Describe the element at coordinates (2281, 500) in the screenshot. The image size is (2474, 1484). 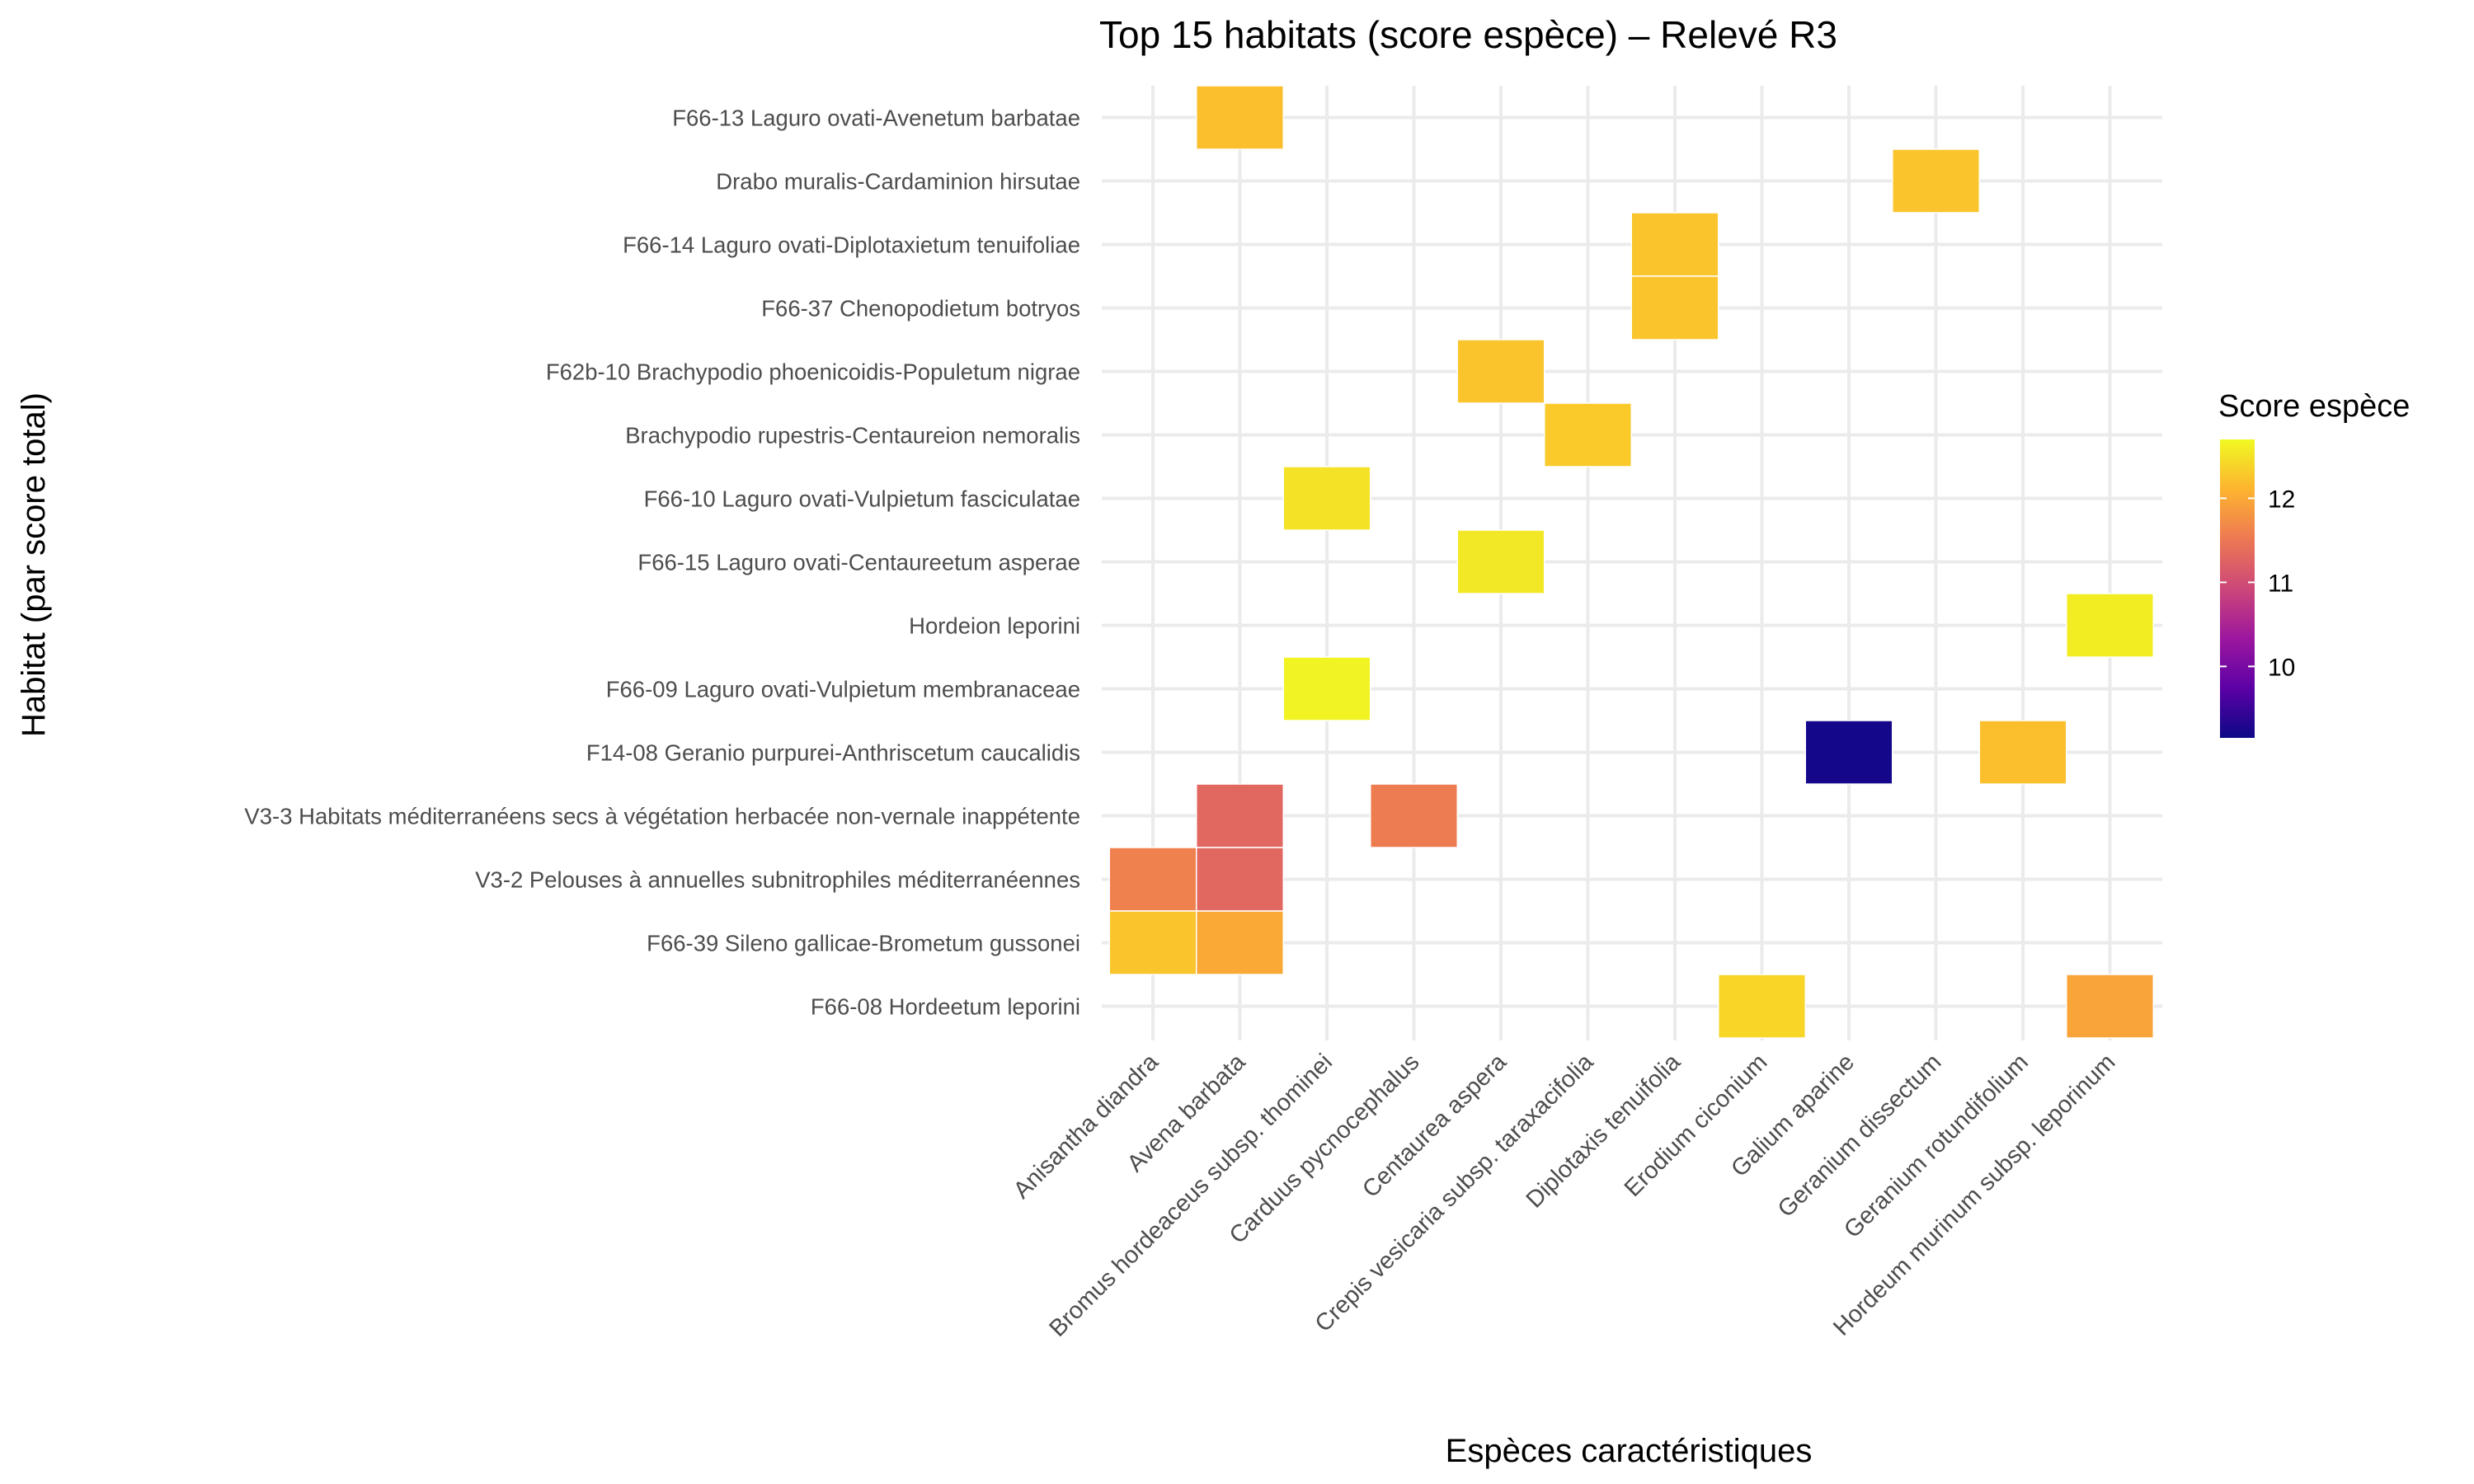
I see `legend-tick-label: 12` at that location.